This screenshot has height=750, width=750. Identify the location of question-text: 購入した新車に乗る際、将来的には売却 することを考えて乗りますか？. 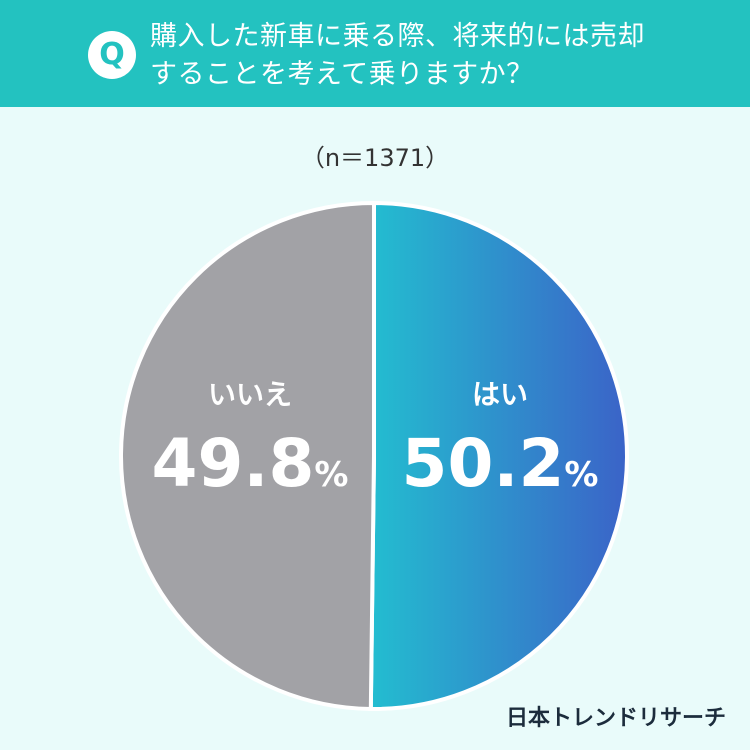
(430, 56).